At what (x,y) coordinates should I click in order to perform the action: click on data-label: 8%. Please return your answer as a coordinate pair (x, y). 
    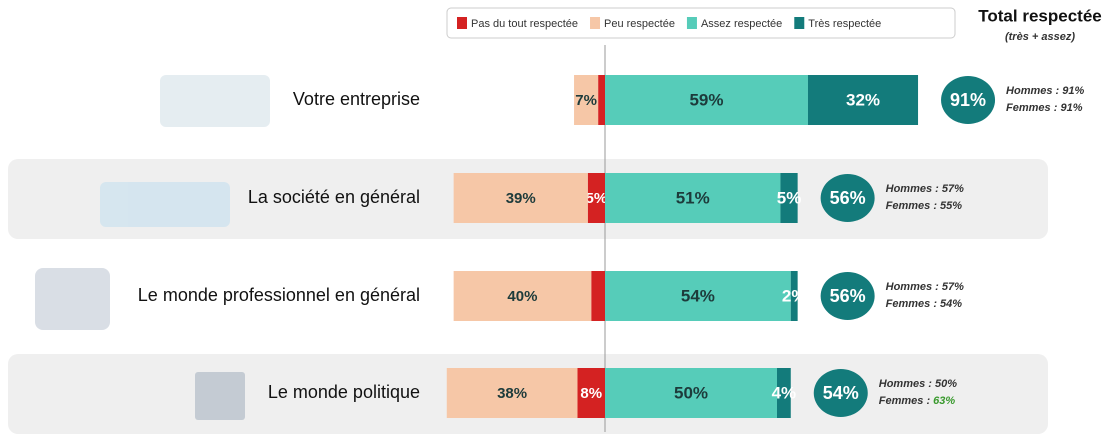
    Looking at the image, I should click on (591, 393).